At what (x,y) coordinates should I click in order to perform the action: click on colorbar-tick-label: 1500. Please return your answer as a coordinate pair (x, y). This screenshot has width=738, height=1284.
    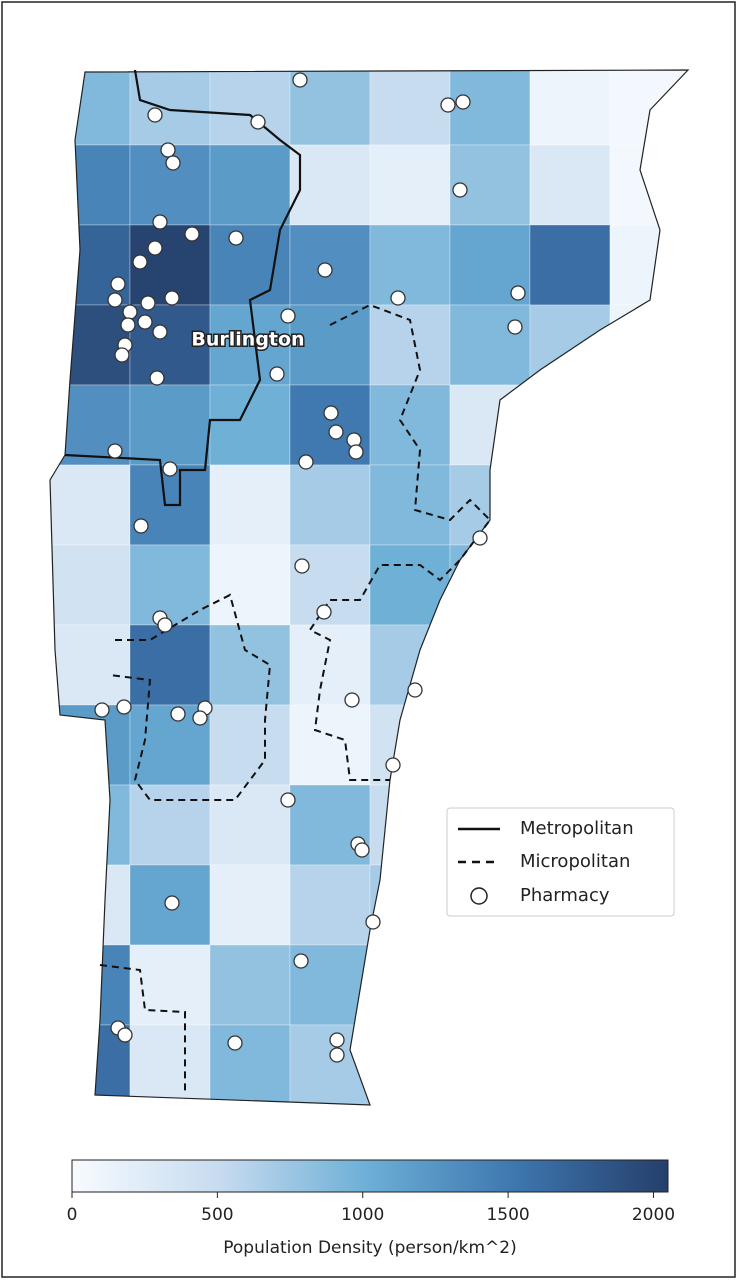
    Looking at the image, I should click on (507, 1215).